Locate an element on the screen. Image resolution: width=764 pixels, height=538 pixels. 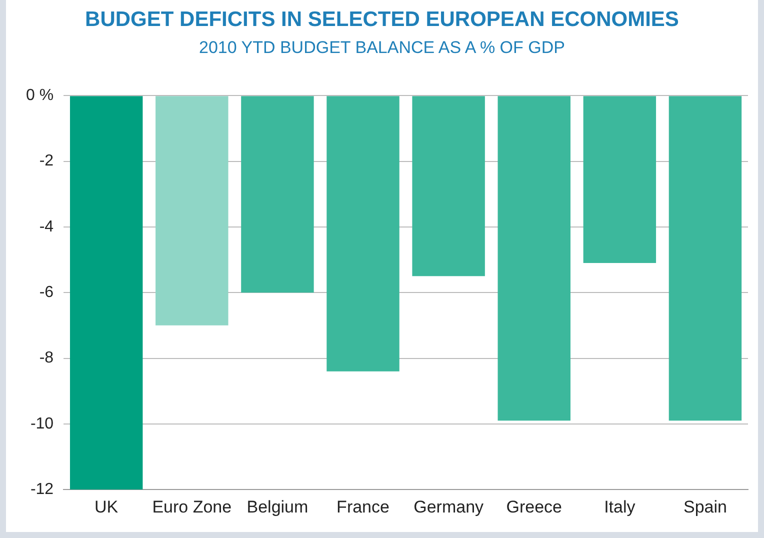
y-tick-label: -6 is located at coordinates (46, 293).